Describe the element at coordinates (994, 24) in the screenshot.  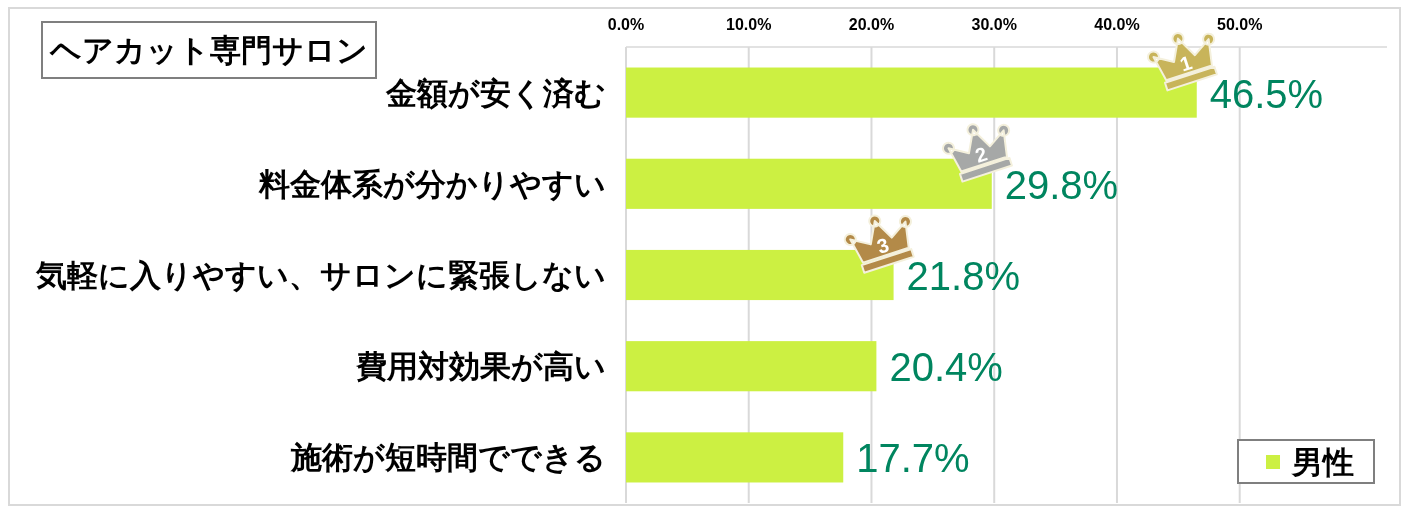
I see `x-tick-label: 30.0%` at that location.